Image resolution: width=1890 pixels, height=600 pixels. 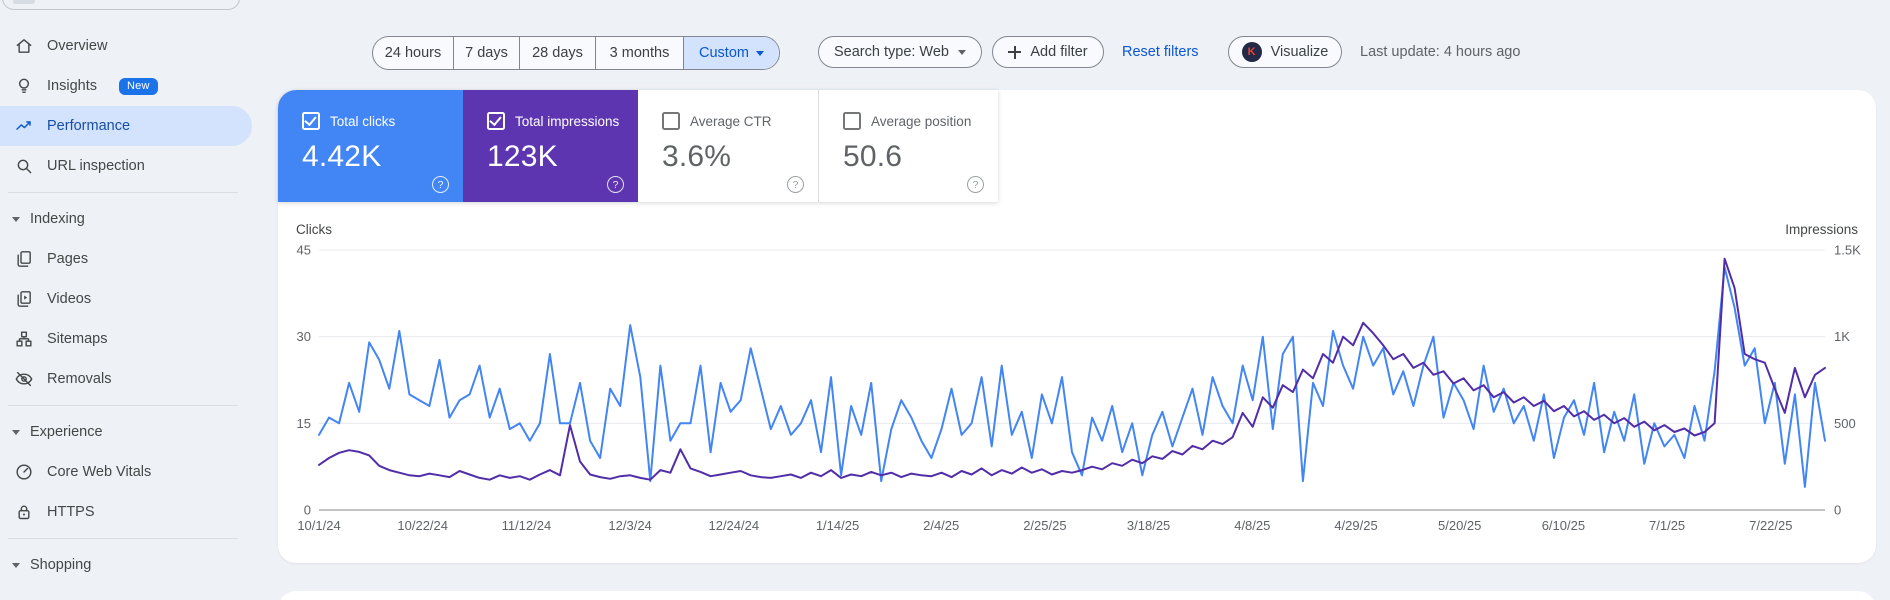 I want to click on x-axis-date-label: 10/22/24, so click(x=422, y=525).